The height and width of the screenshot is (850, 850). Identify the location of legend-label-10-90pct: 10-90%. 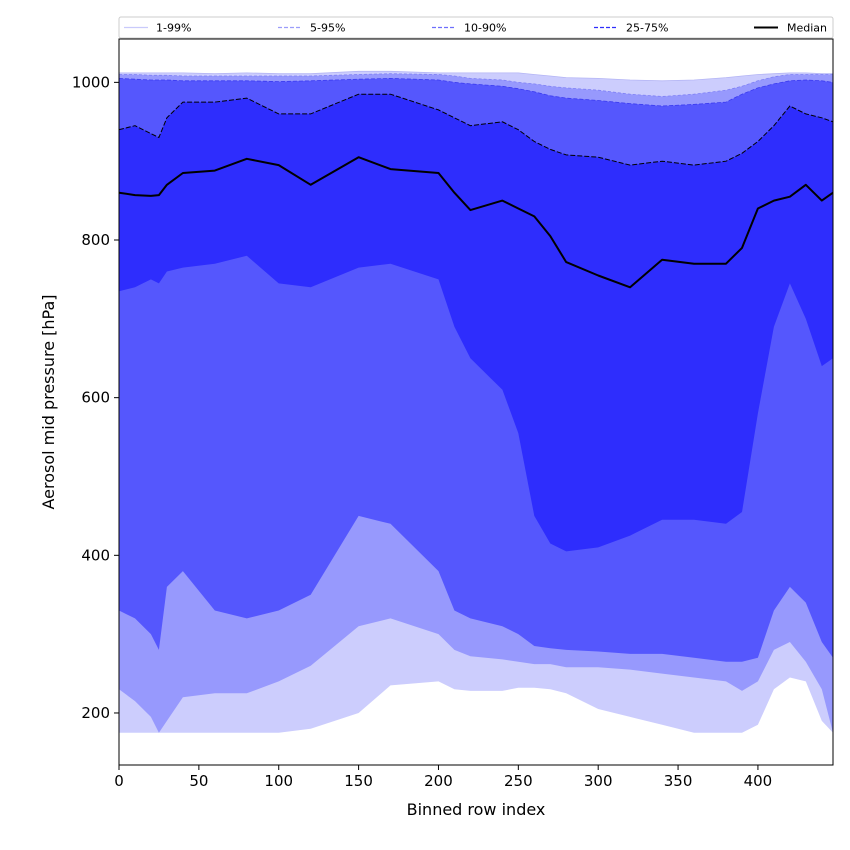
(485, 28).